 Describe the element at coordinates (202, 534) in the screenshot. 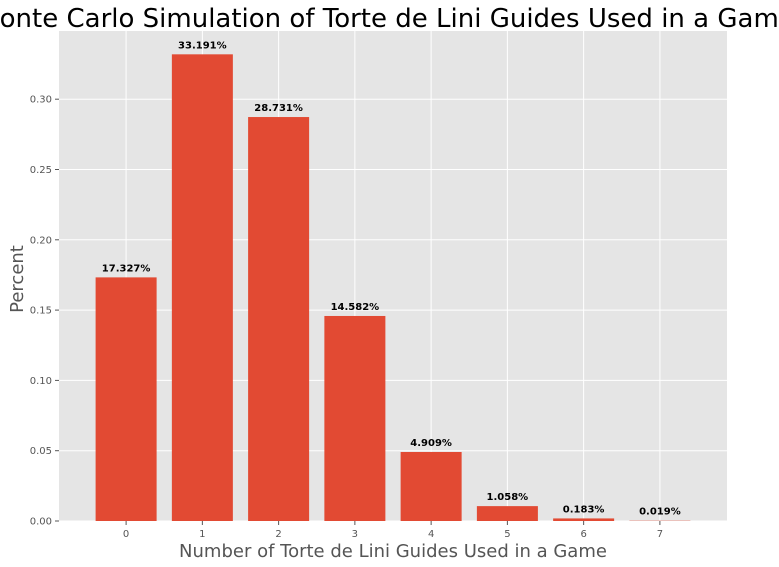

I see `x-tick-label: 1` at that location.